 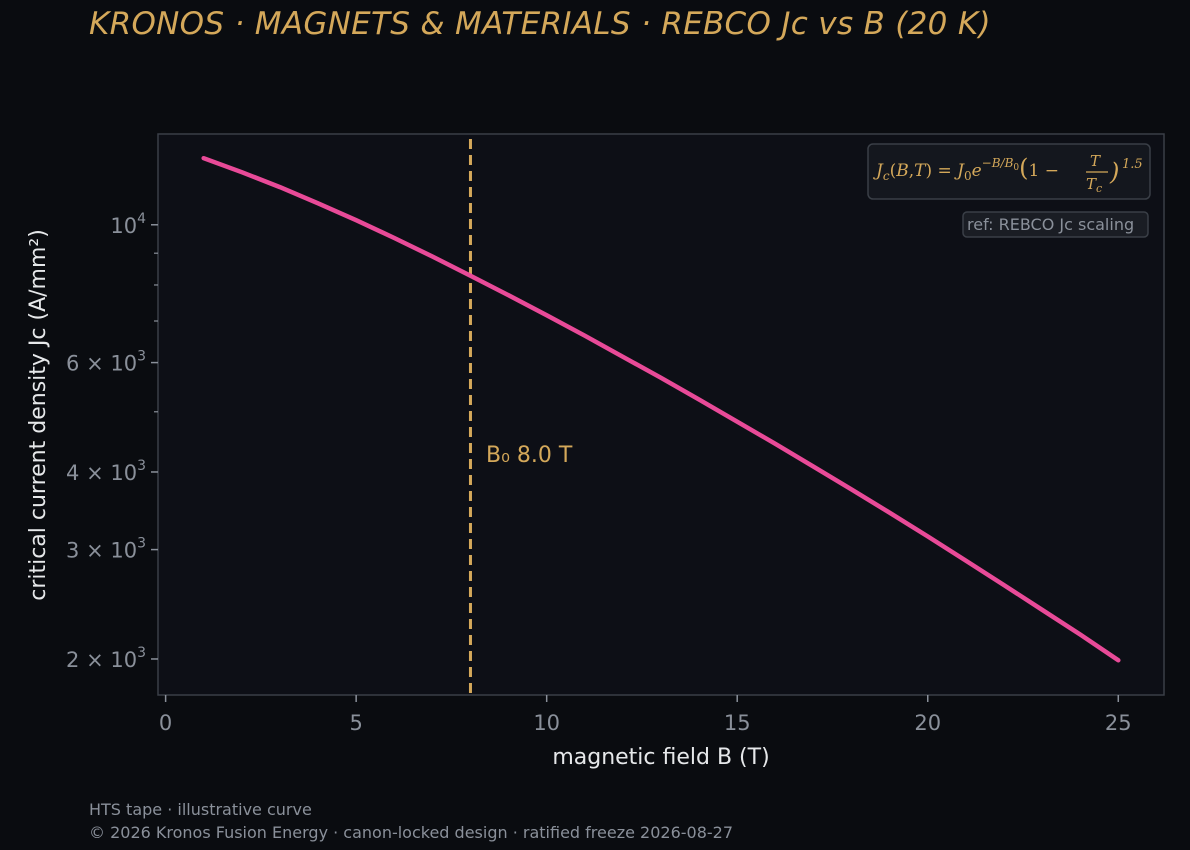 I want to click on b0-label: B₀ 8.0 T, so click(x=529, y=455).